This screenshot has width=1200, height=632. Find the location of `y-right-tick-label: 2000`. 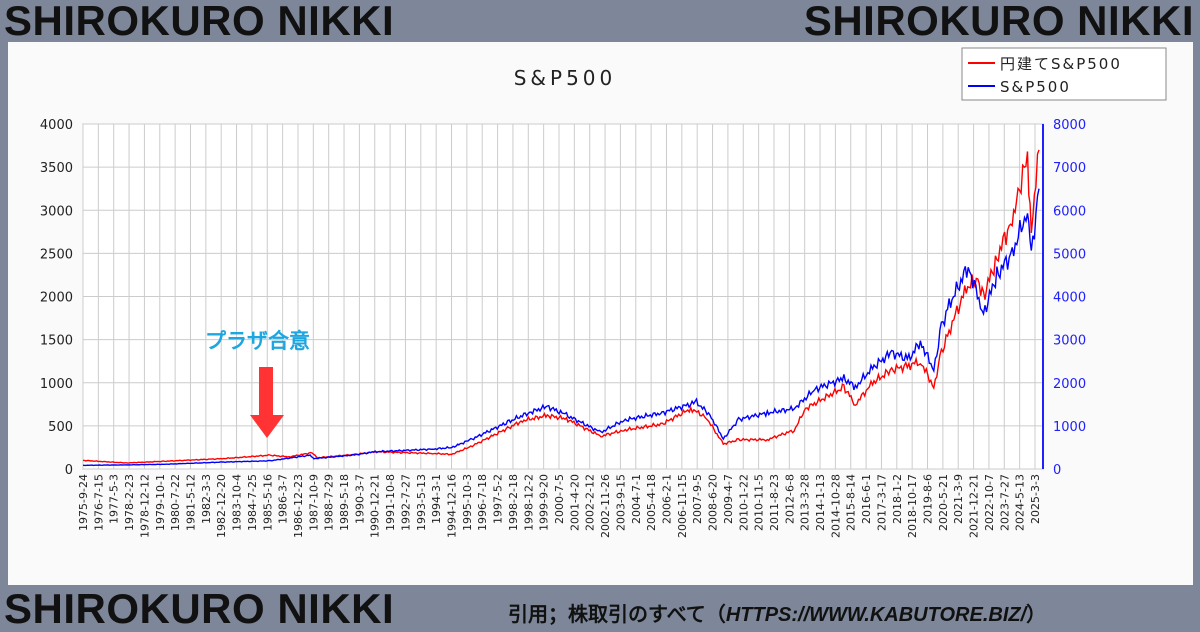

y-right-tick-label: 2000 is located at coordinates (1069, 384).